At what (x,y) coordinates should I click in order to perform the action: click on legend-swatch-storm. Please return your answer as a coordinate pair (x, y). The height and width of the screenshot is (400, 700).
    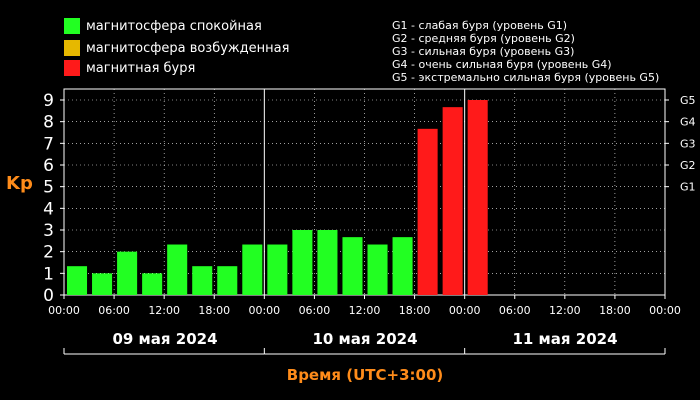
    Looking at the image, I should click on (72, 68).